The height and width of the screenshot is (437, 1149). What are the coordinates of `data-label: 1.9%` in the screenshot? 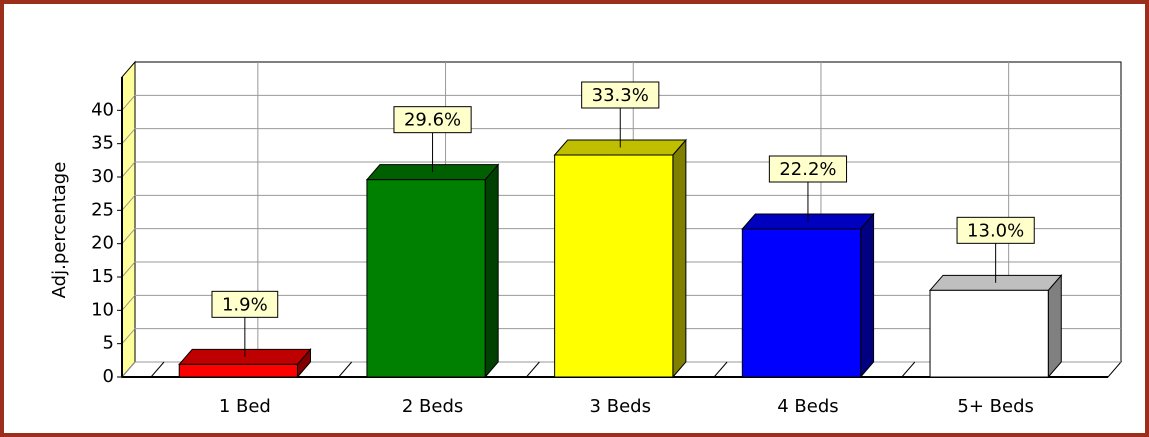 It's located at (245, 304).